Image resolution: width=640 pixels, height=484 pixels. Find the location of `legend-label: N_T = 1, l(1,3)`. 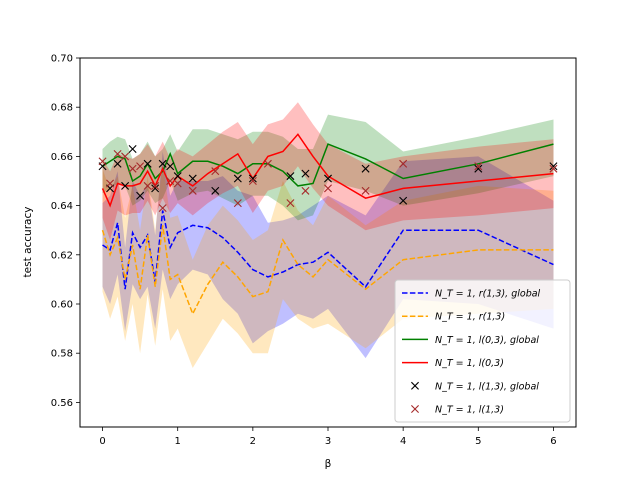

legend-label: N_T = 1, l(1,3) is located at coordinates (469, 410).